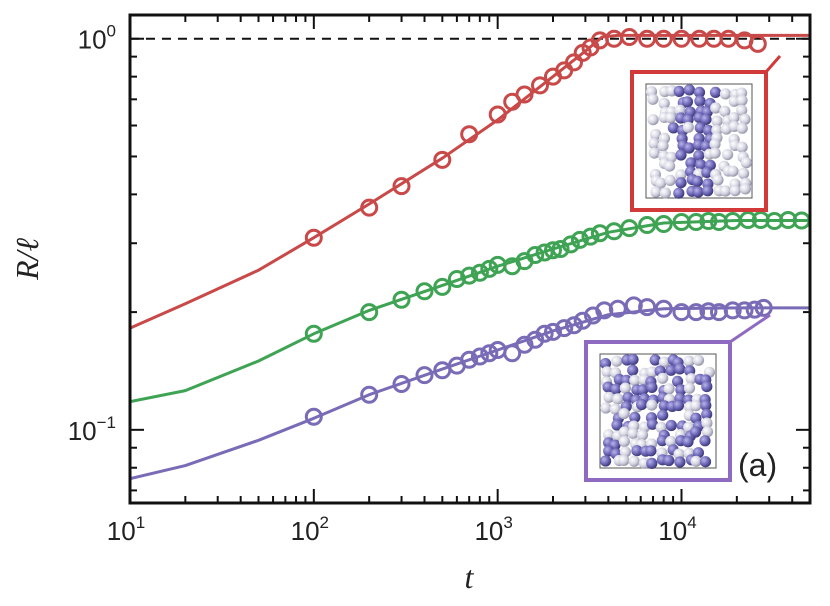  What do you see at coordinates (97, 38) in the screenshot?
I see `y-tick-label: 10⁰` at bounding box center [97, 38].